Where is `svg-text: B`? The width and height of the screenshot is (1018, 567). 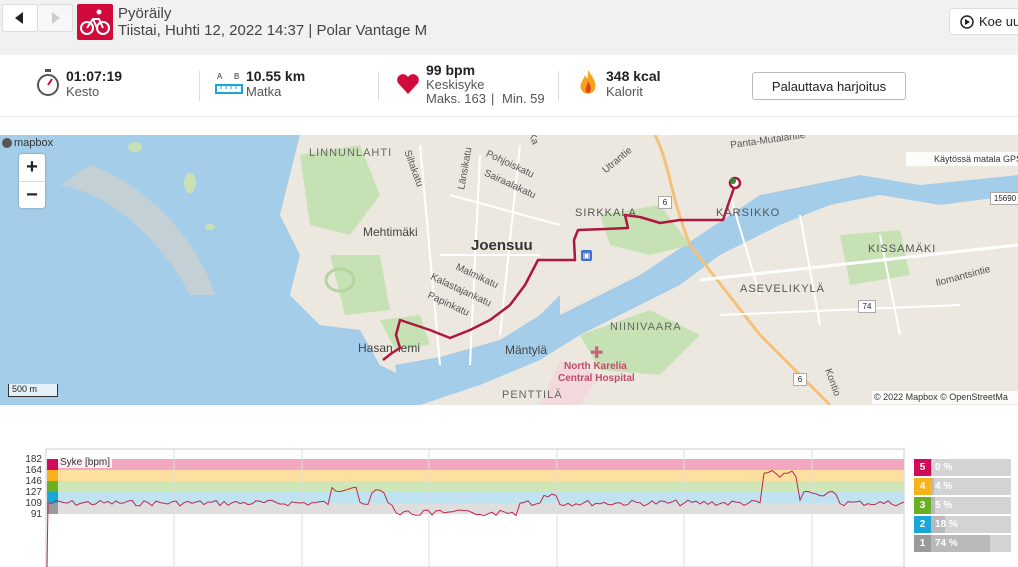 svg-text: B is located at coordinates (236, 76).